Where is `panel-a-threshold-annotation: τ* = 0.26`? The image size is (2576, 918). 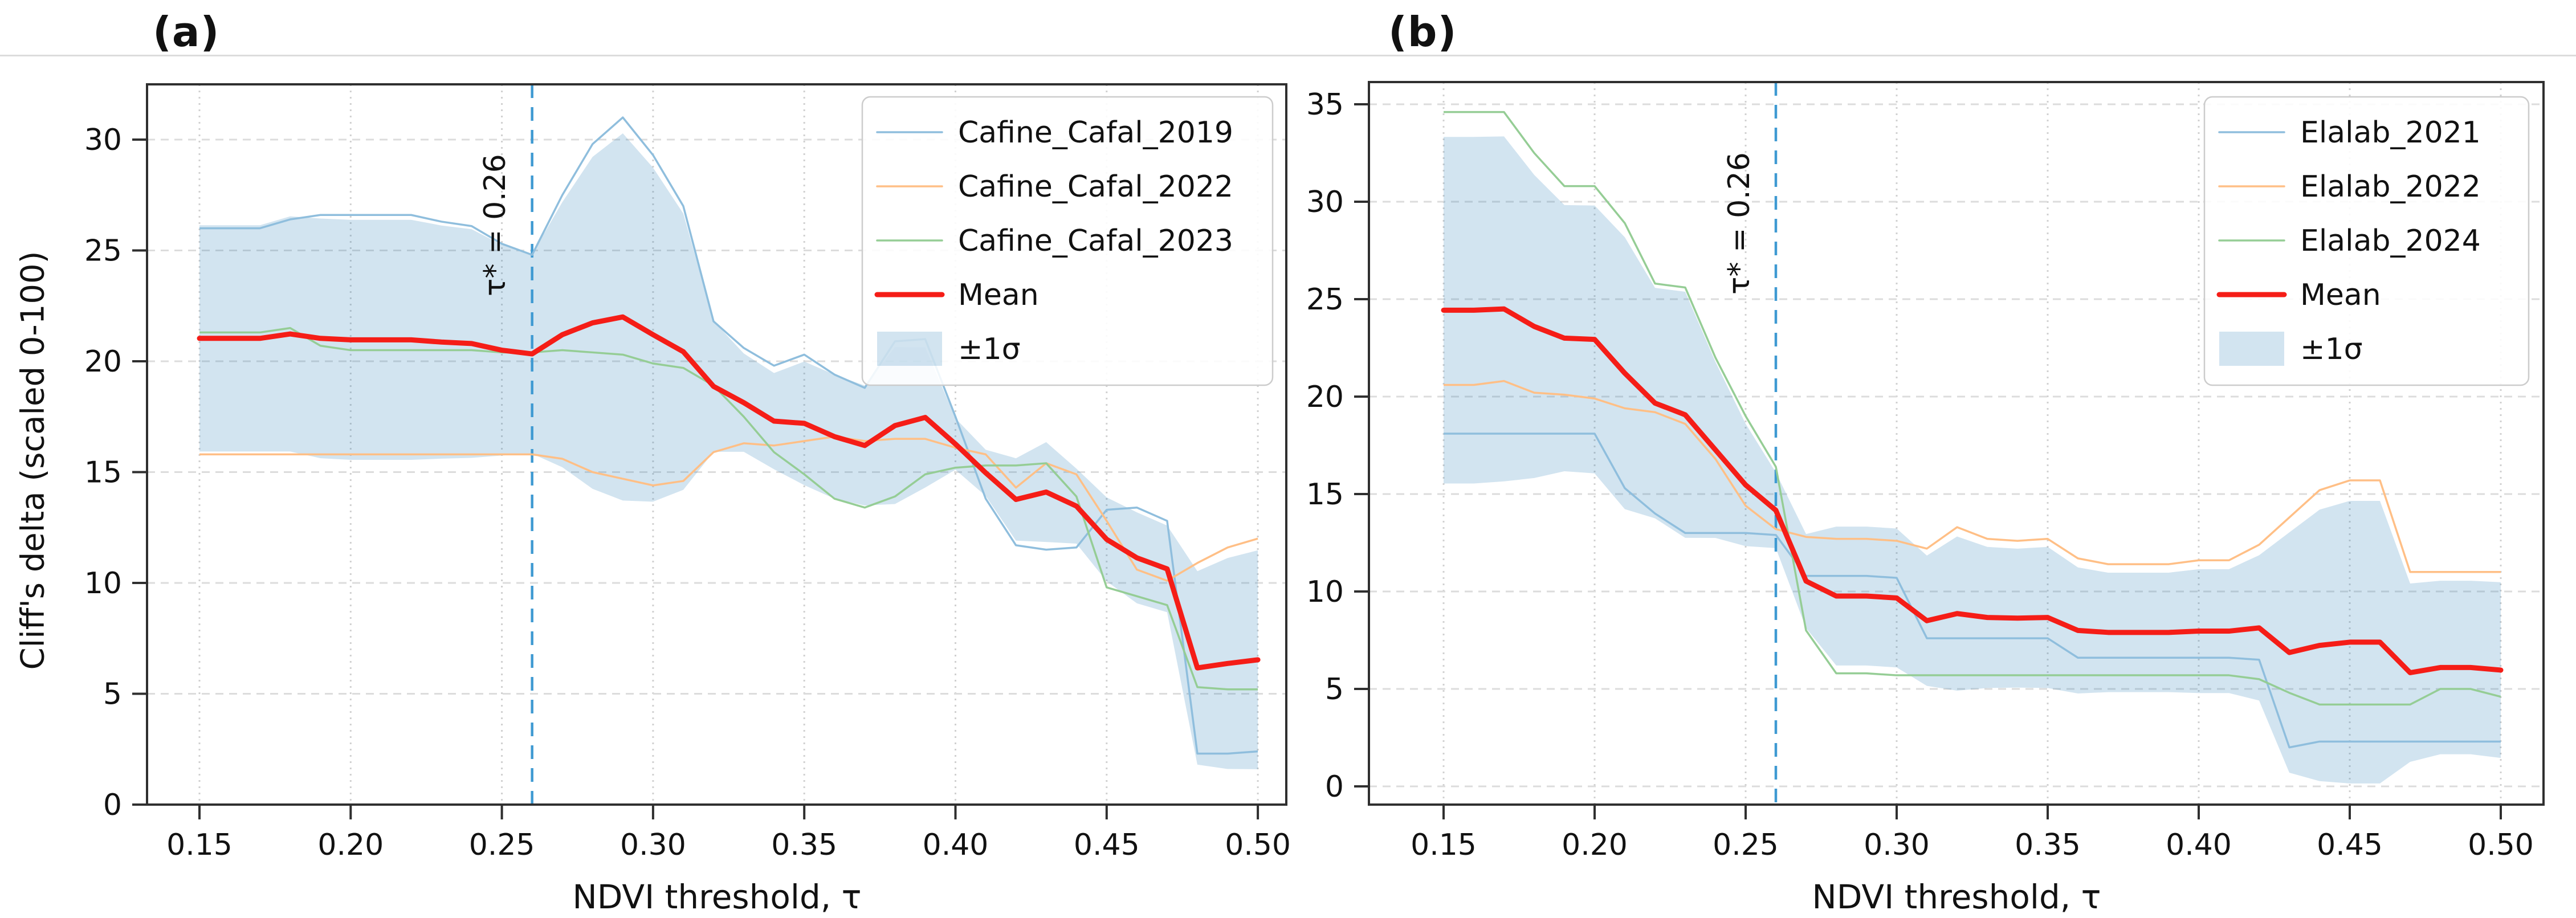 panel-a-threshold-annotation: τ* = 0.26 is located at coordinates (495, 225).